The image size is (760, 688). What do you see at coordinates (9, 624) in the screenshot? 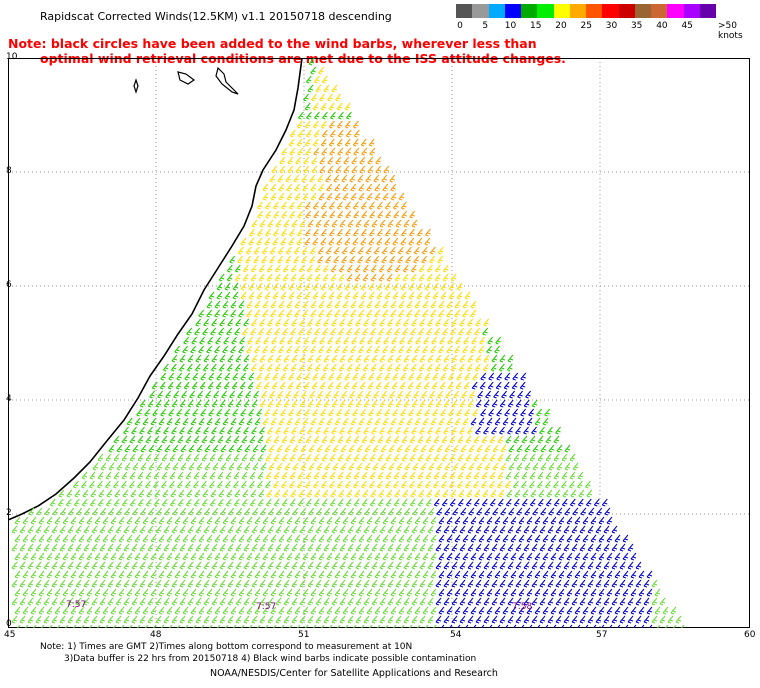
I see `lat-label-0: 0` at bounding box center [9, 624].